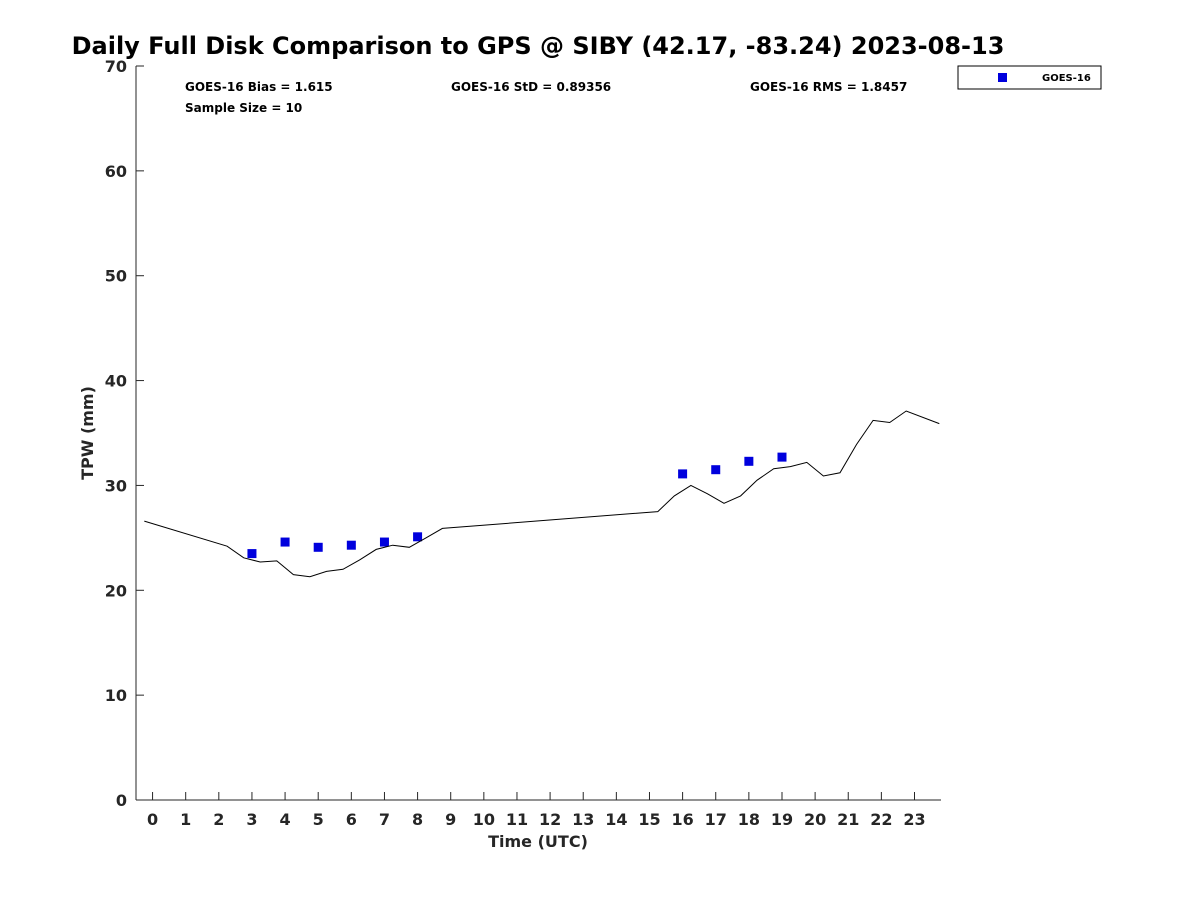 The width and height of the screenshot is (1200, 900). Describe the element at coordinates (782, 819) in the screenshot. I see `x-tick-label: 19` at that location.